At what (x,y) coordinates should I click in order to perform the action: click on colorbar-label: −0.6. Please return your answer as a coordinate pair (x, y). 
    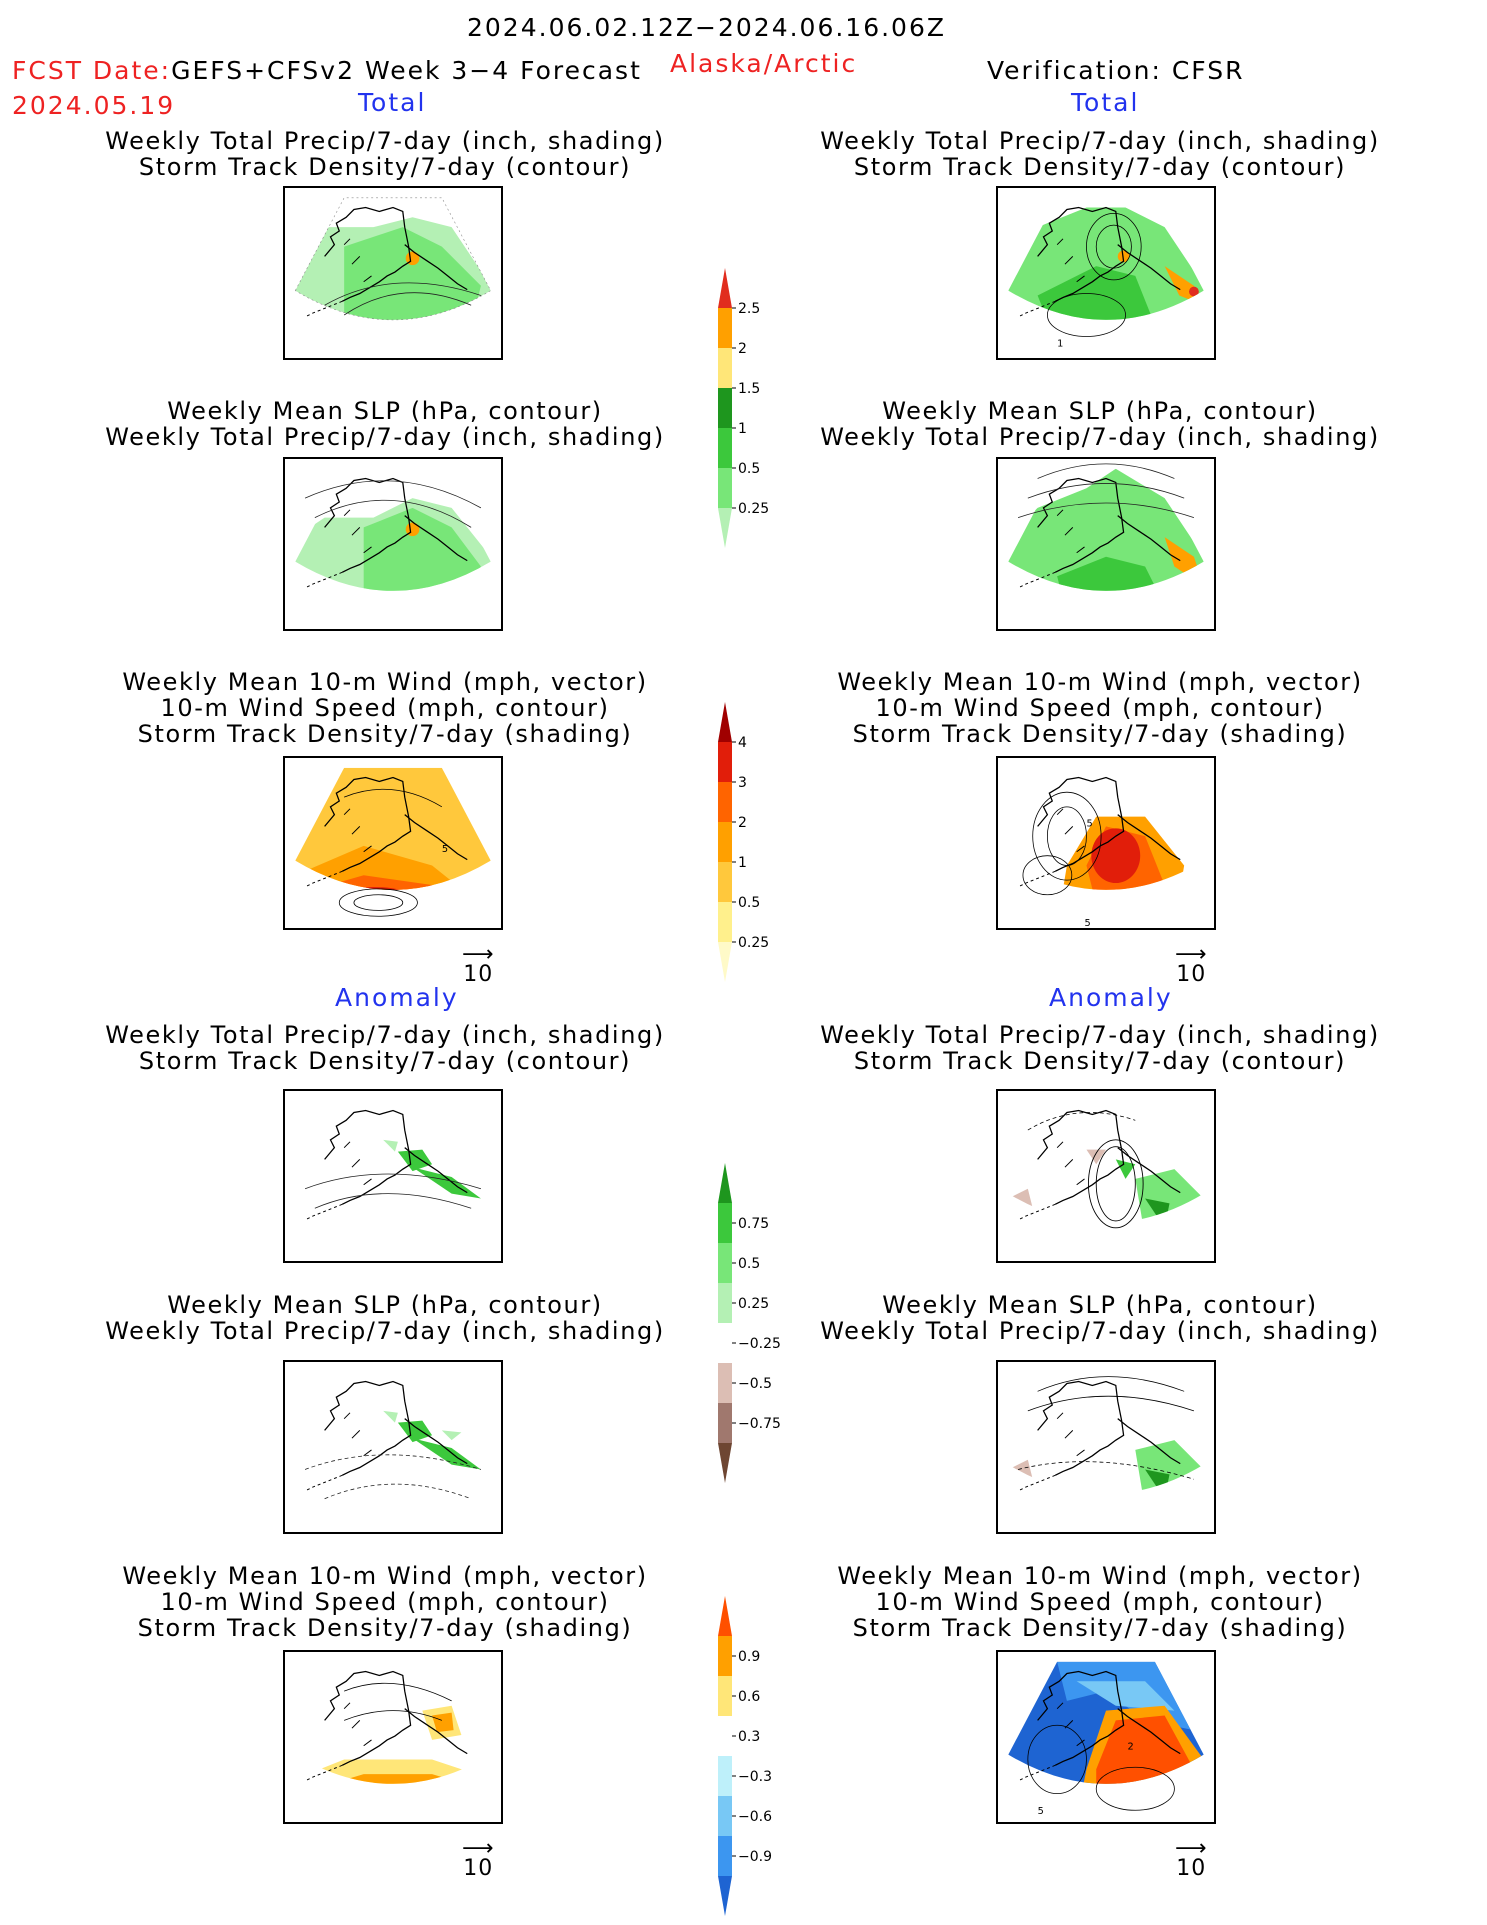
    Looking at the image, I should click on (755, 1817).